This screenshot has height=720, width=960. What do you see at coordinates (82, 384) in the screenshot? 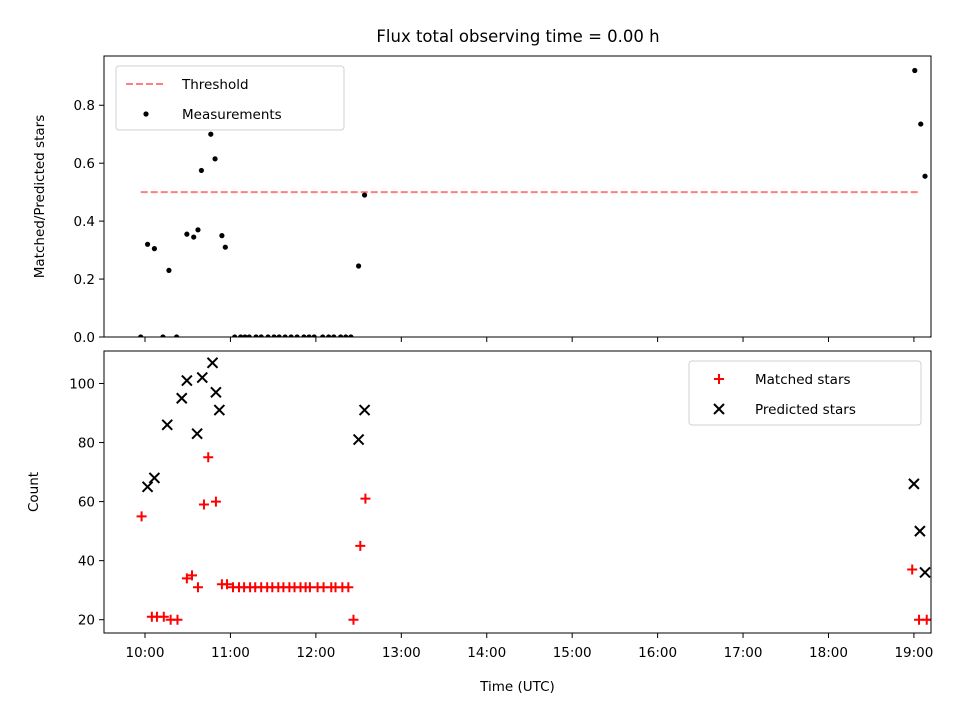
I see `y-tick-label: 100` at bounding box center [82, 384].